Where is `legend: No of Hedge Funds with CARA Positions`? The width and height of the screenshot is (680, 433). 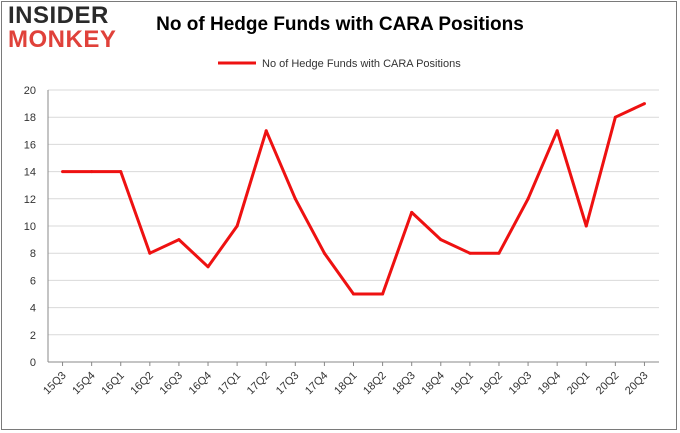
legend: No of Hedge Funds with CARA Positions is located at coordinates (339, 64).